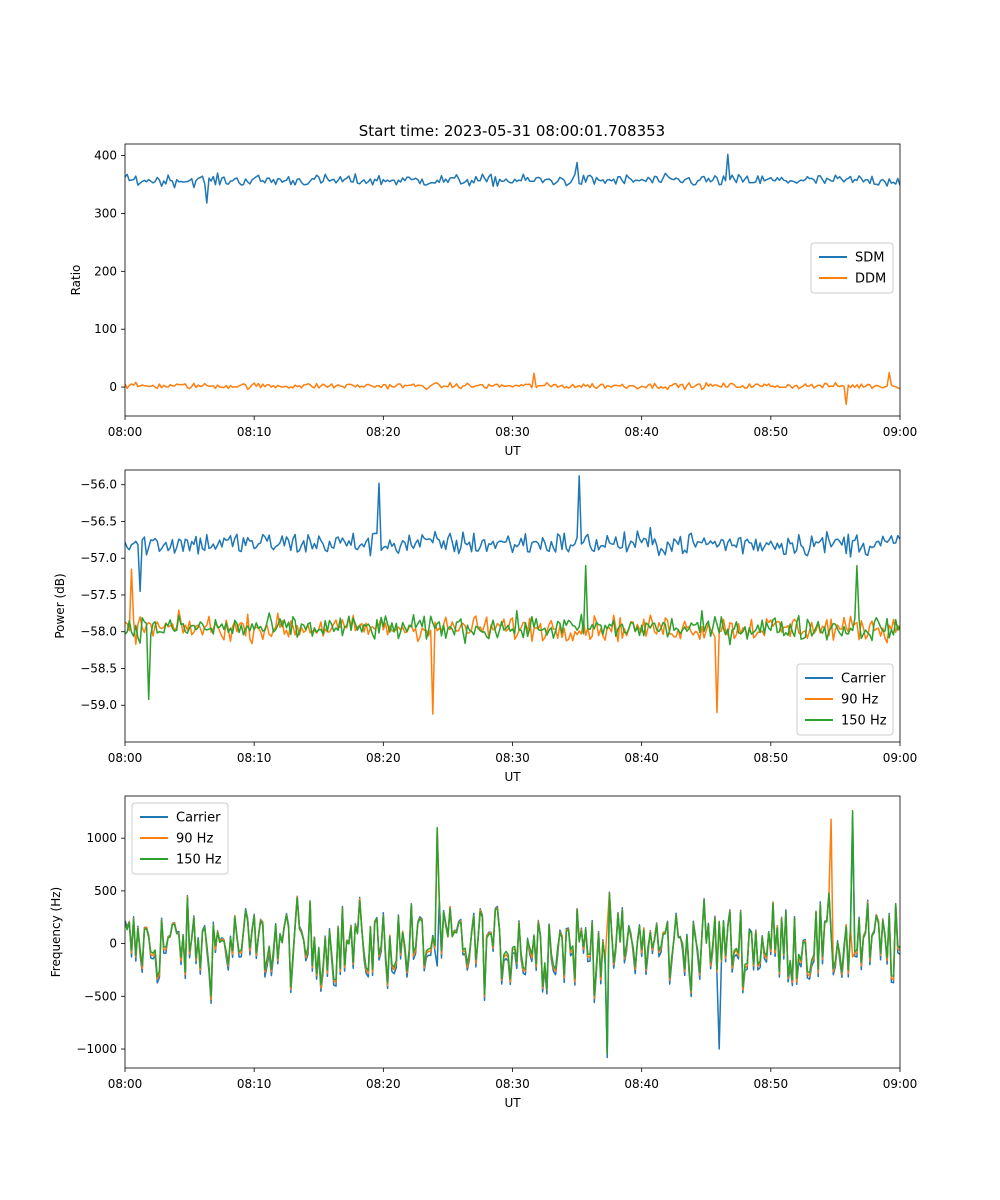 The height and width of the screenshot is (1200, 1000). I want to click on y-tick-label: −500, so click(100, 996).